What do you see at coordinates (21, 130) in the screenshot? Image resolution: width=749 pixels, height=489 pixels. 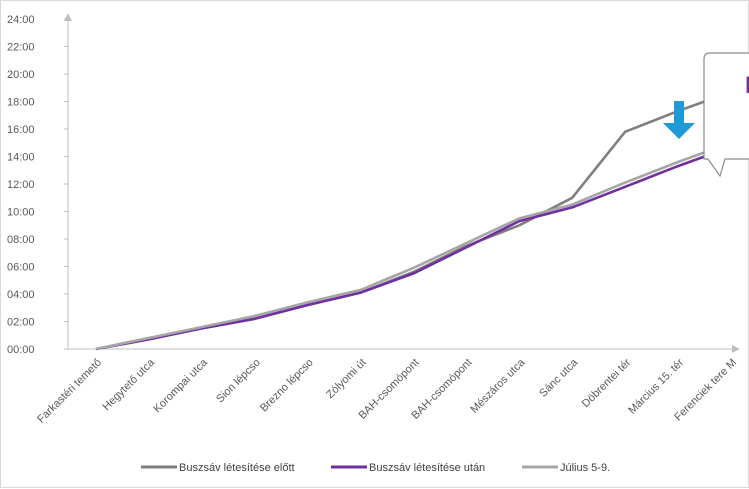 I see `y-tick-label: 16:00` at bounding box center [21, 130].